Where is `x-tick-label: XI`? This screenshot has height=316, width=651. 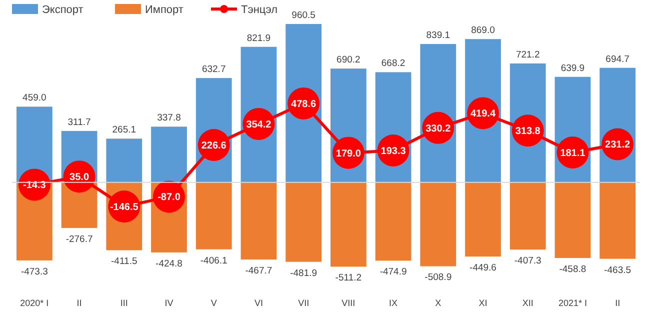 x-tick-label: XI is located at coordinates (483, 303).